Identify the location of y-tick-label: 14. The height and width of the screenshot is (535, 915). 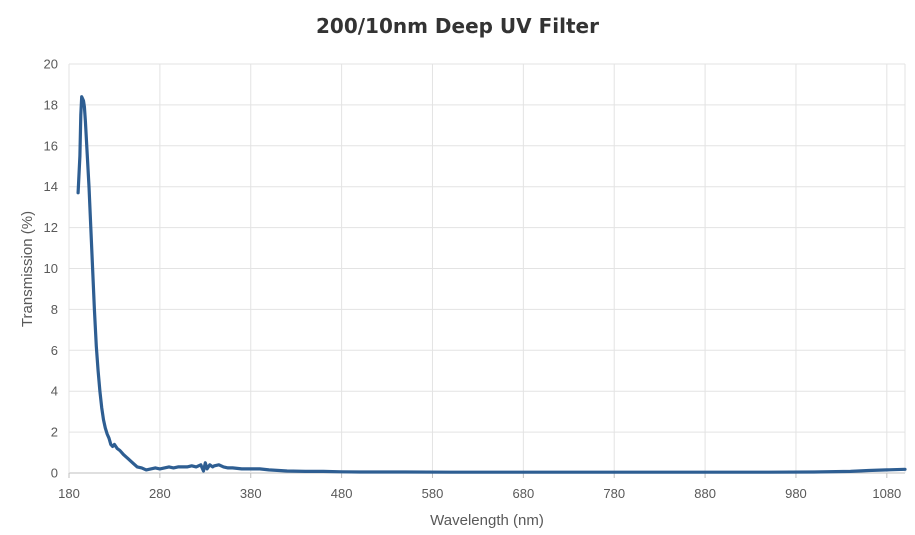
(51, 186).